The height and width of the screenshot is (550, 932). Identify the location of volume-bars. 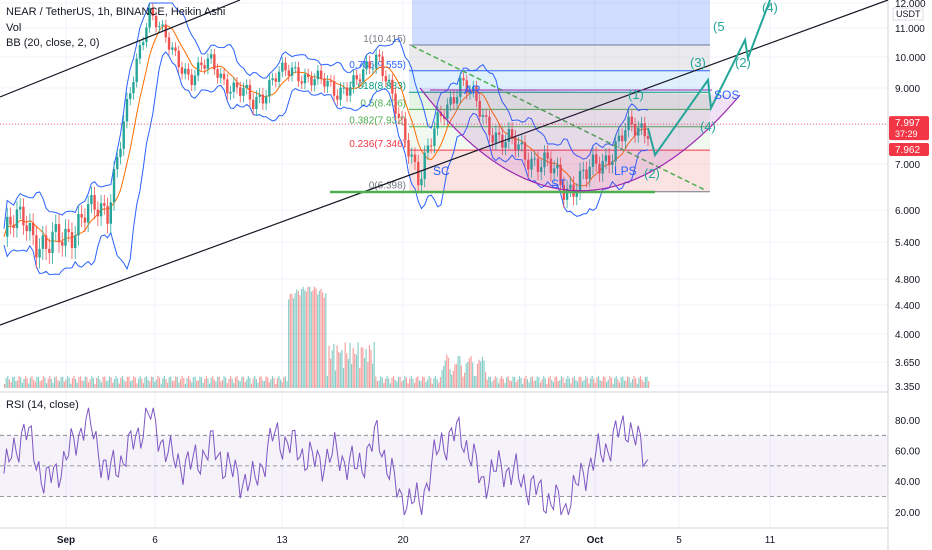
(327, 337).